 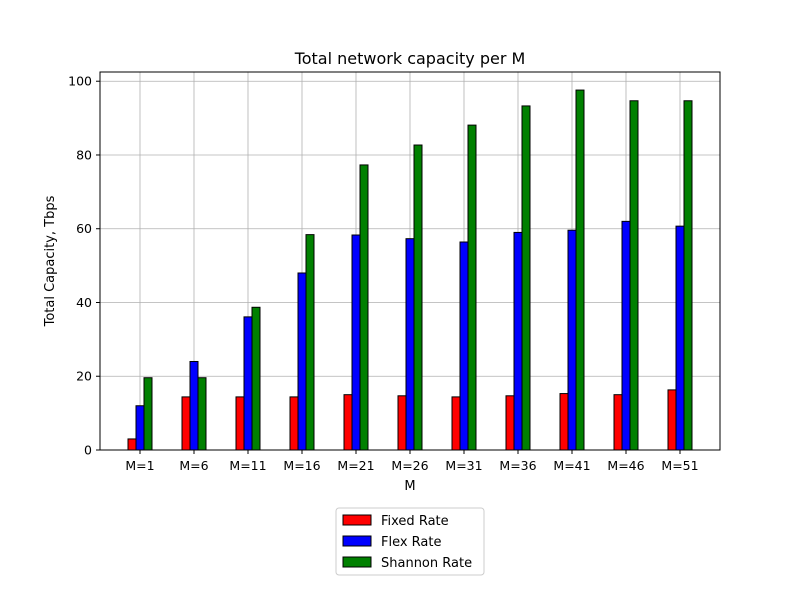 What do you see at coordinates (571, 465) in the screenshot?
I see `x-tick-label: M=41` at bounding box center [571, 465].